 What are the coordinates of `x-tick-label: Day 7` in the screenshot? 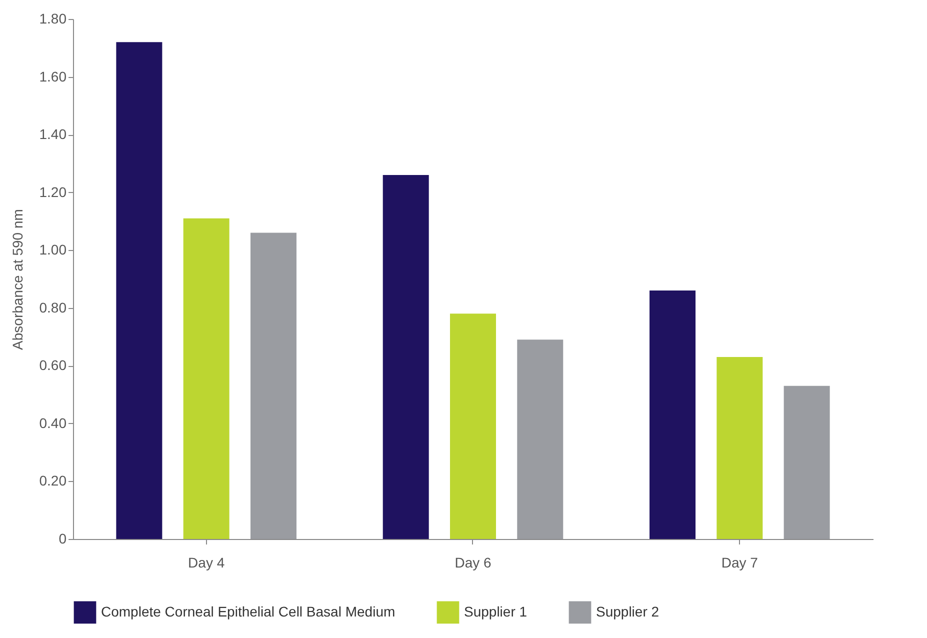 It's located at (739, 562).